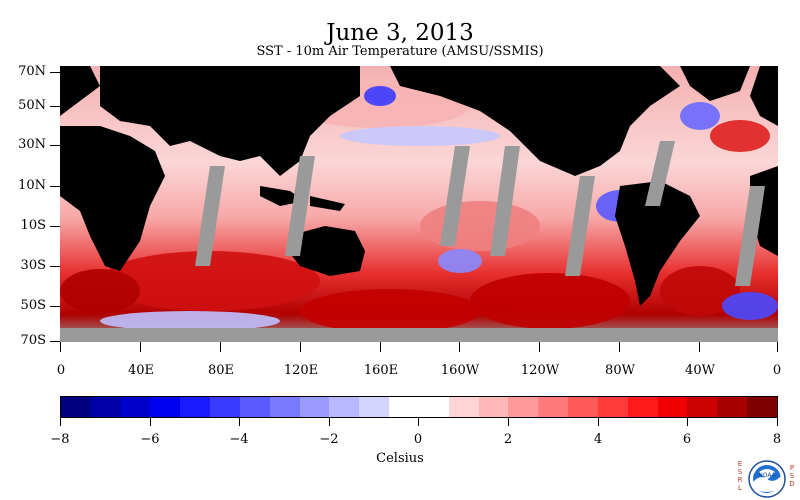 This screenshot has width=800, height=500. I want to click on colorbar-label-minus2: −2, so click(329, 439).